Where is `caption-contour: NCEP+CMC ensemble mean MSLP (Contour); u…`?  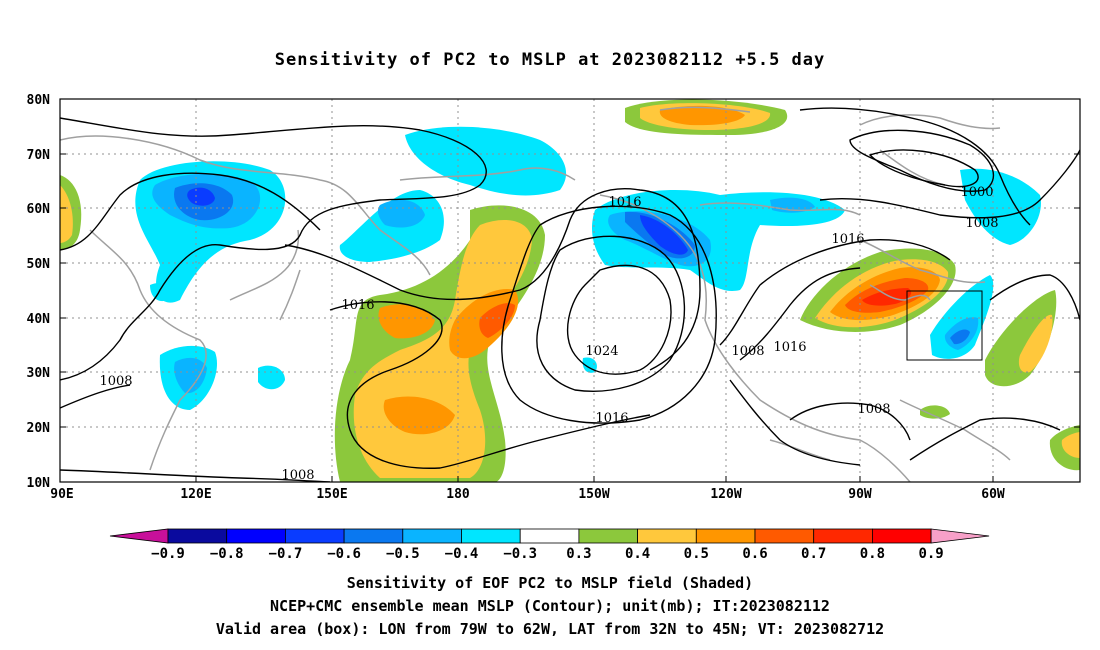 caption-contour: NCEP+CMC ensemble mean MSLP (Contour); u… is located at coordinates (550, 606).